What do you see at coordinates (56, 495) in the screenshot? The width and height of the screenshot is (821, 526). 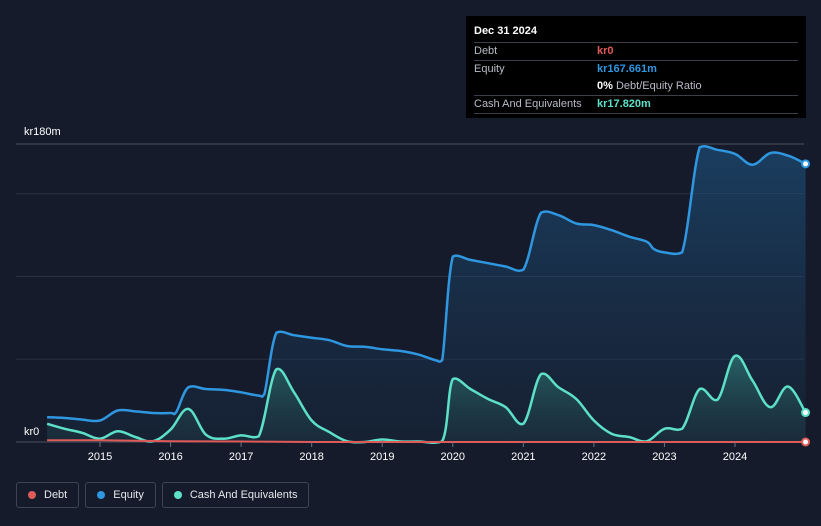 I see `legend-label-debt: Debt` at bounding box center [56, 495].